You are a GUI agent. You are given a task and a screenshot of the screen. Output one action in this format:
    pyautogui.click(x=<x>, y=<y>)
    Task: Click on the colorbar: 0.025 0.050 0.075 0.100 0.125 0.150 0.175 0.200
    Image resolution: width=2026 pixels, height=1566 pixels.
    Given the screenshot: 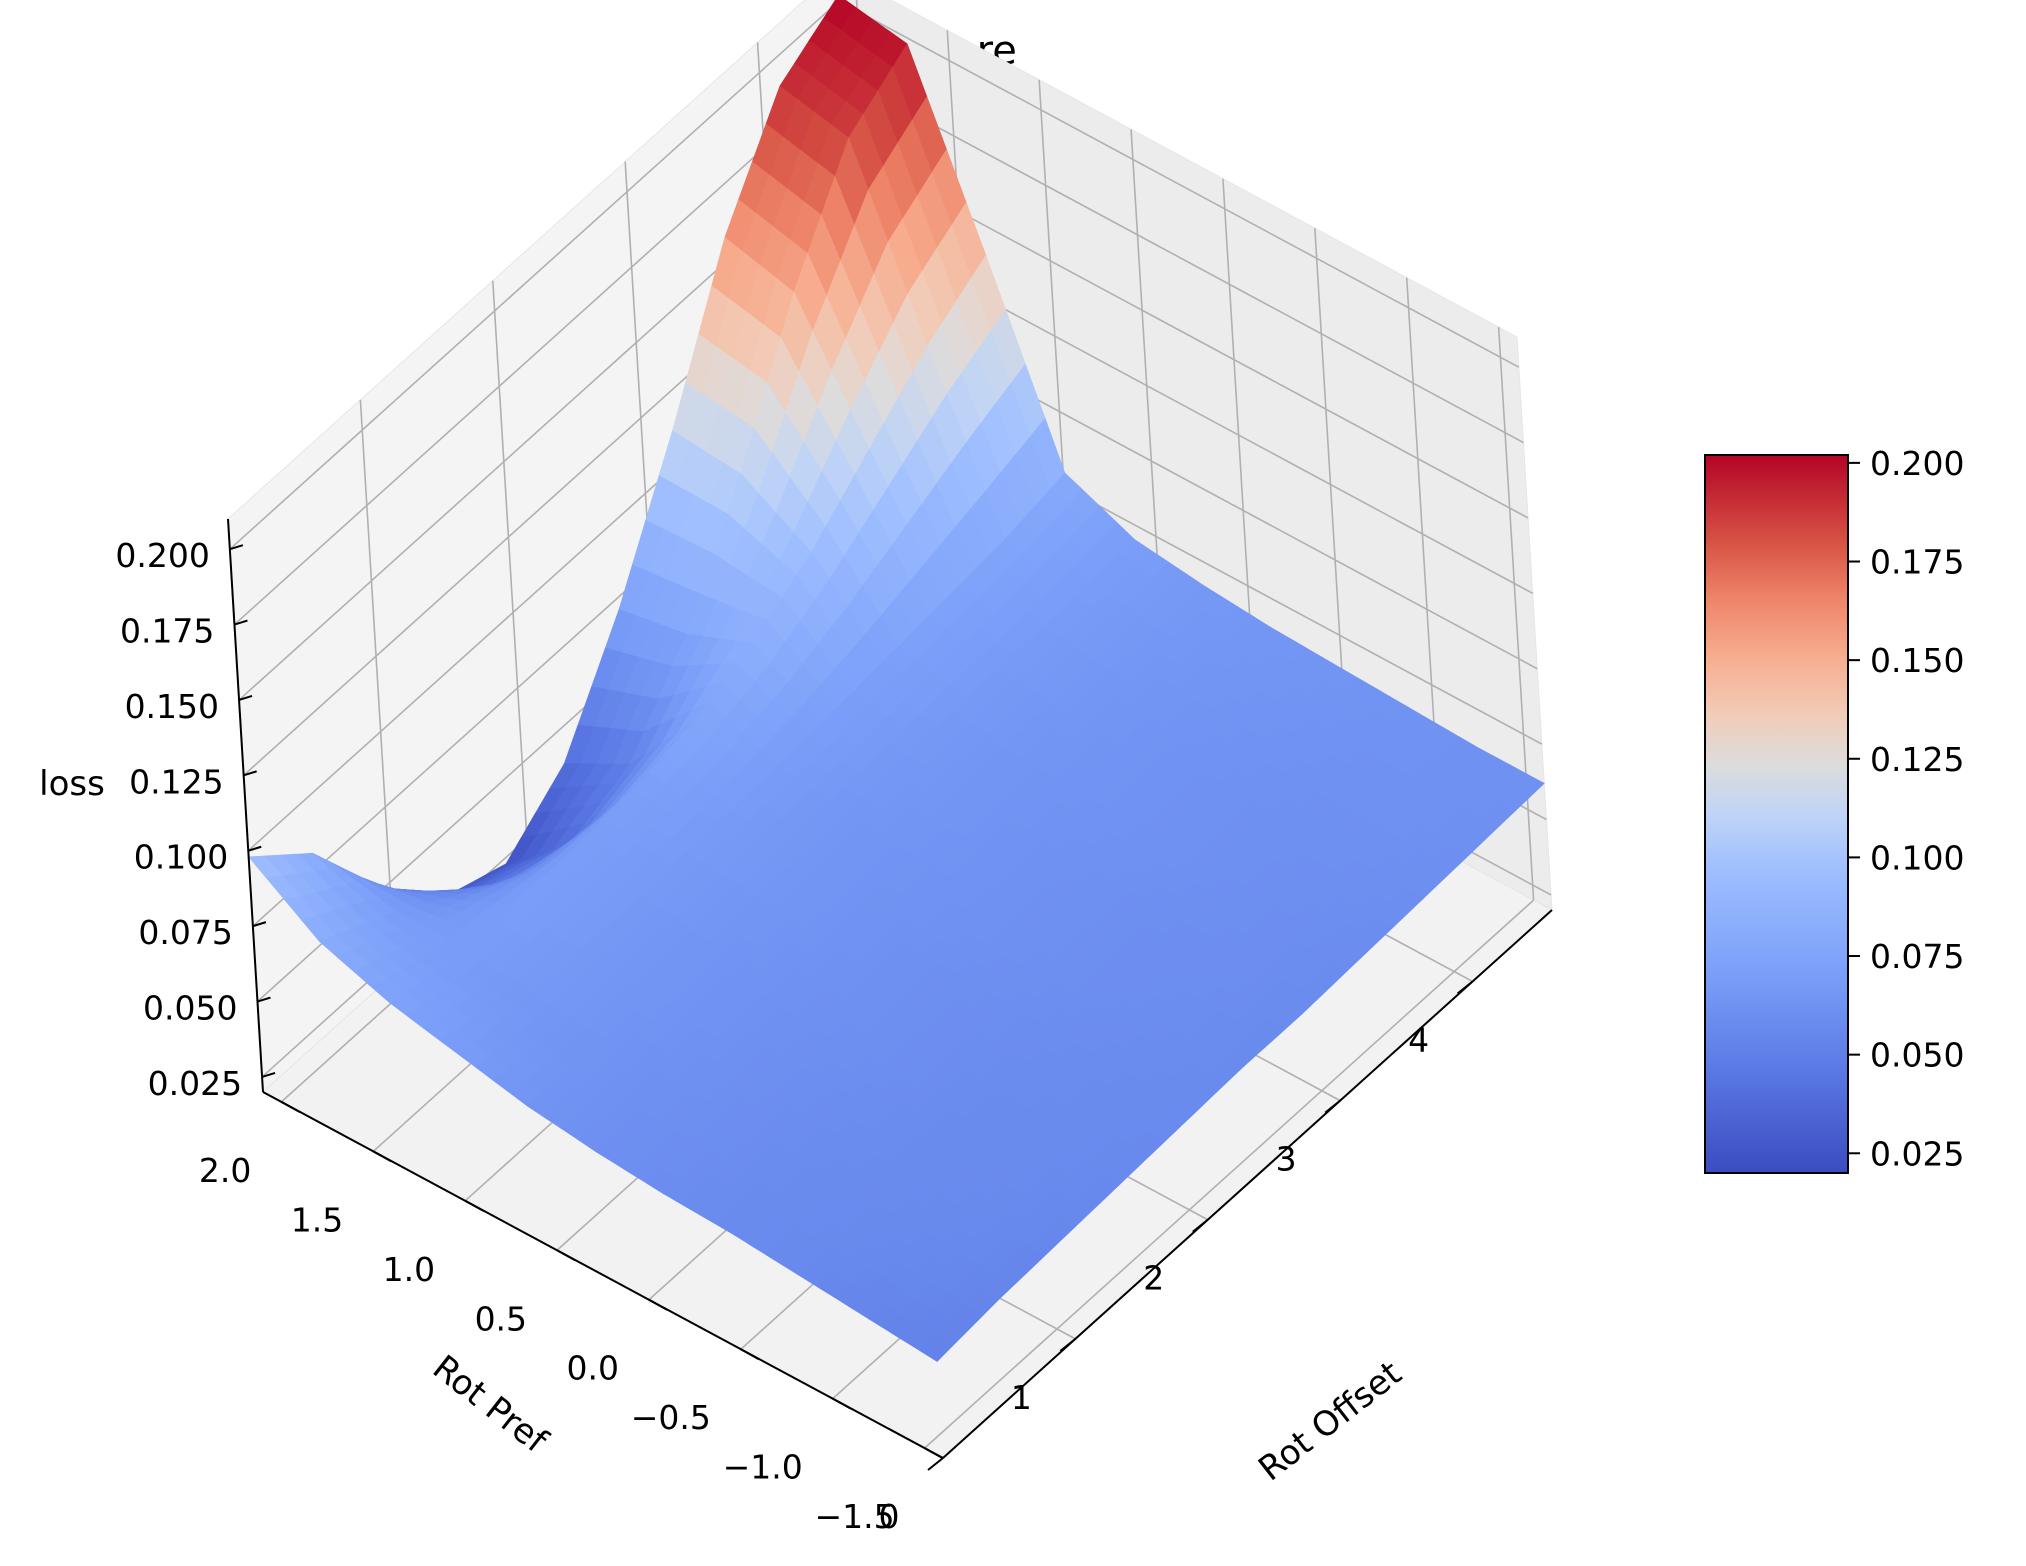 What is the action you would take?
    pyautogui.click(x=1834, y=809)
    